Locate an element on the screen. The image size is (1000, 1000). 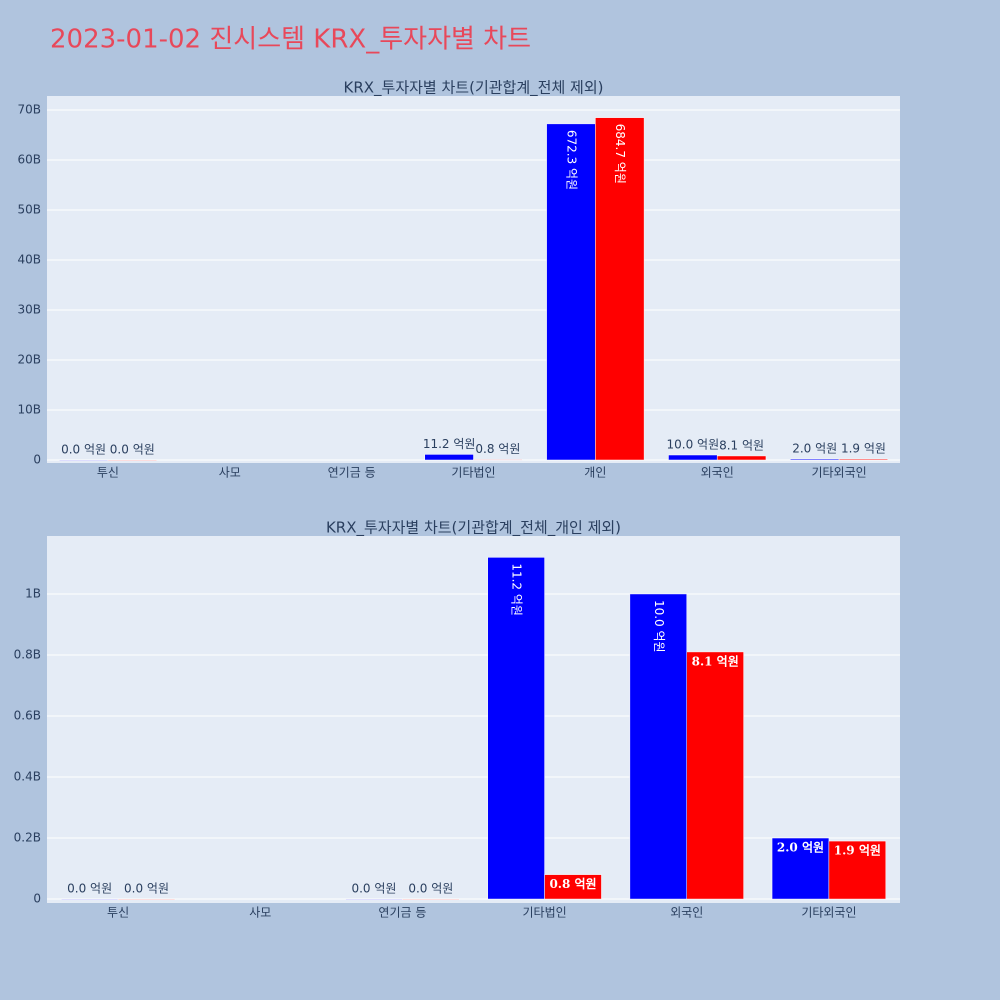
y-tick-label: 40B is located at coordinates (29, 260).